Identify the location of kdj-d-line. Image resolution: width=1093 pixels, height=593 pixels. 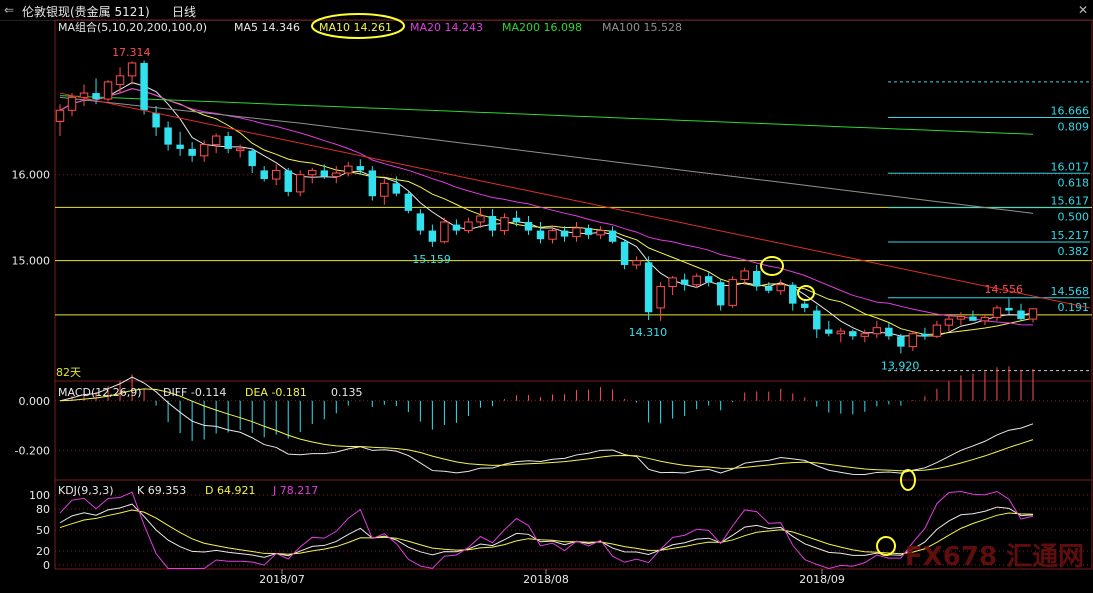
(546, 532).